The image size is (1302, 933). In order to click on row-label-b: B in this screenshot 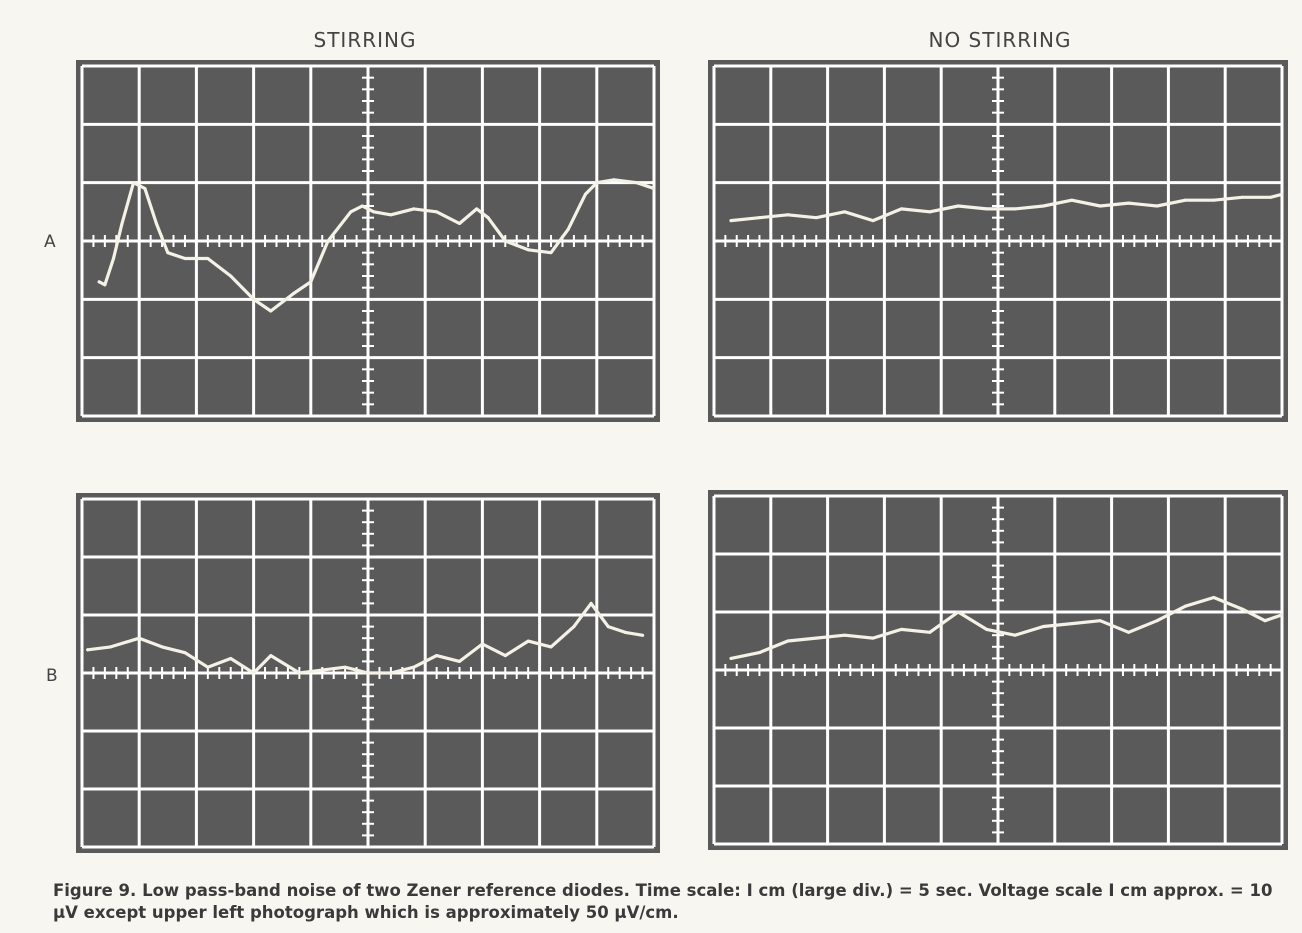, I will do `click(52, 676)`.